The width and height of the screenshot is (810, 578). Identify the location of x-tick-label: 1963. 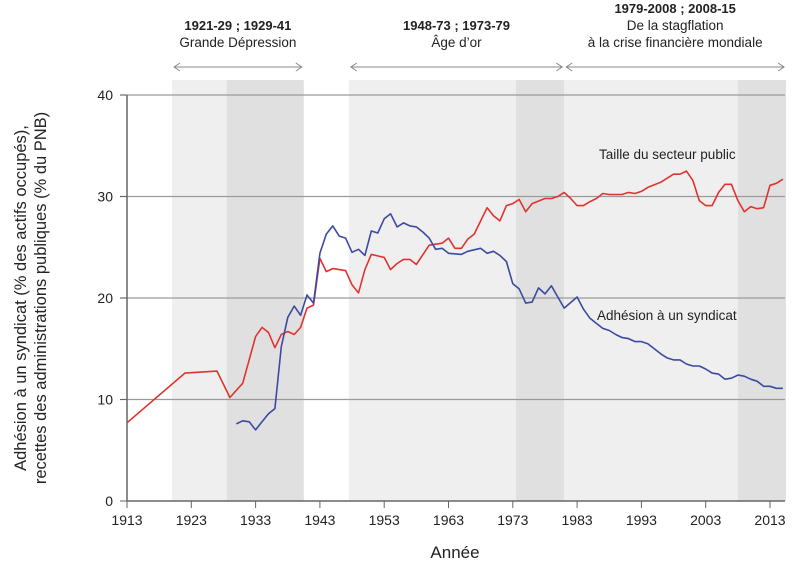
(448, 520).